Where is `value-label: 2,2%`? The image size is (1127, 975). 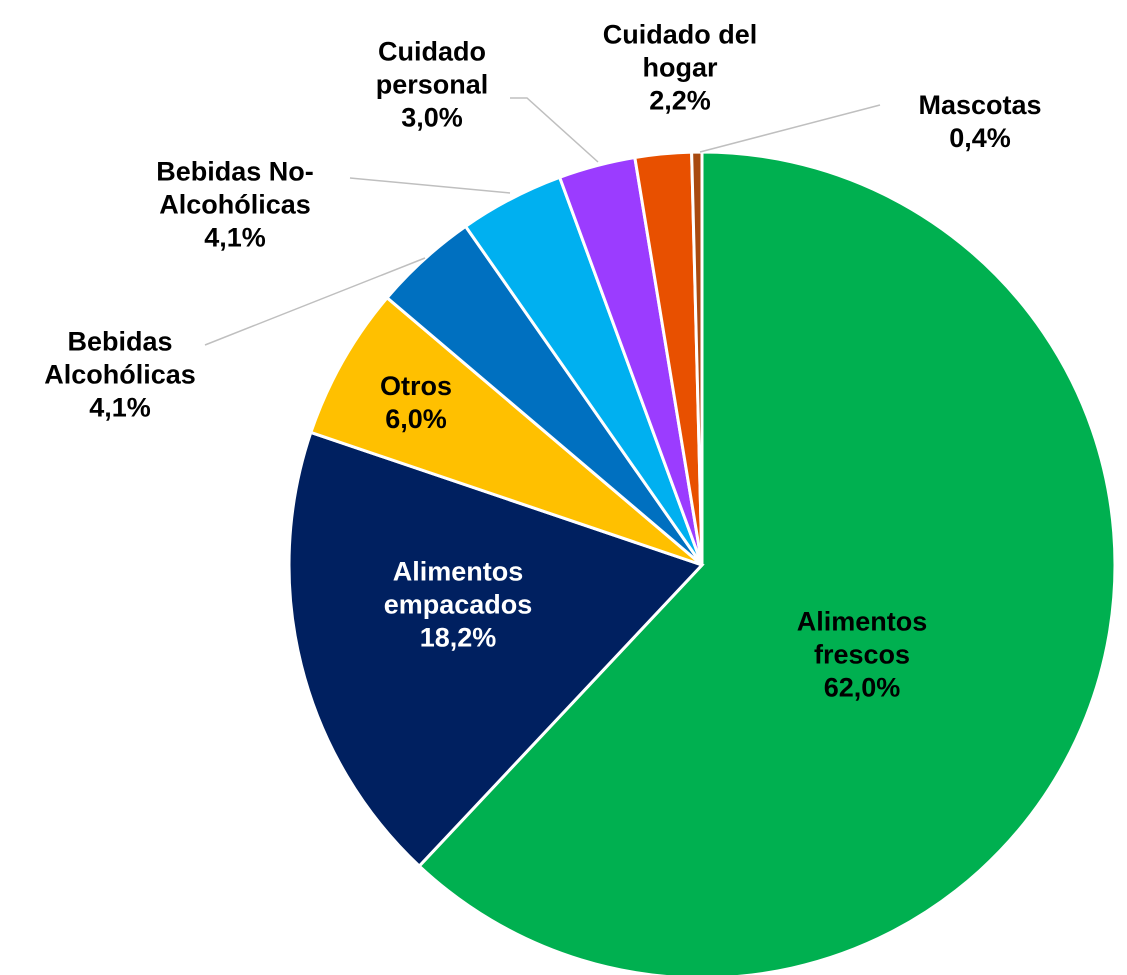 value-label: 2,2% is located at coordinates (680, 100).